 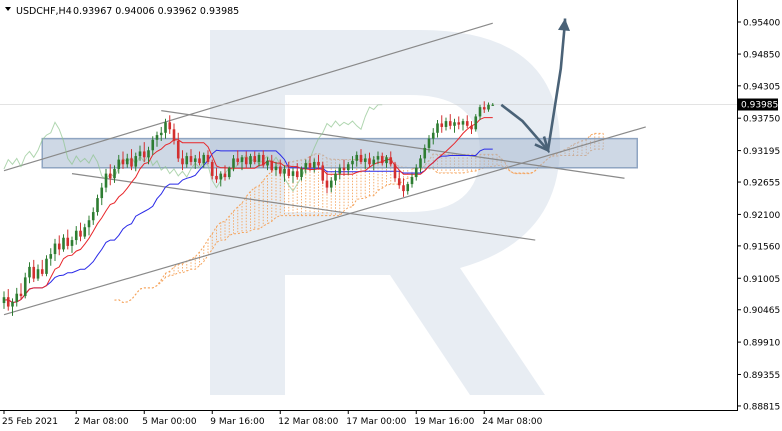 I want to click on price-tick-label: 0.94850, so click(x=761, y=56).